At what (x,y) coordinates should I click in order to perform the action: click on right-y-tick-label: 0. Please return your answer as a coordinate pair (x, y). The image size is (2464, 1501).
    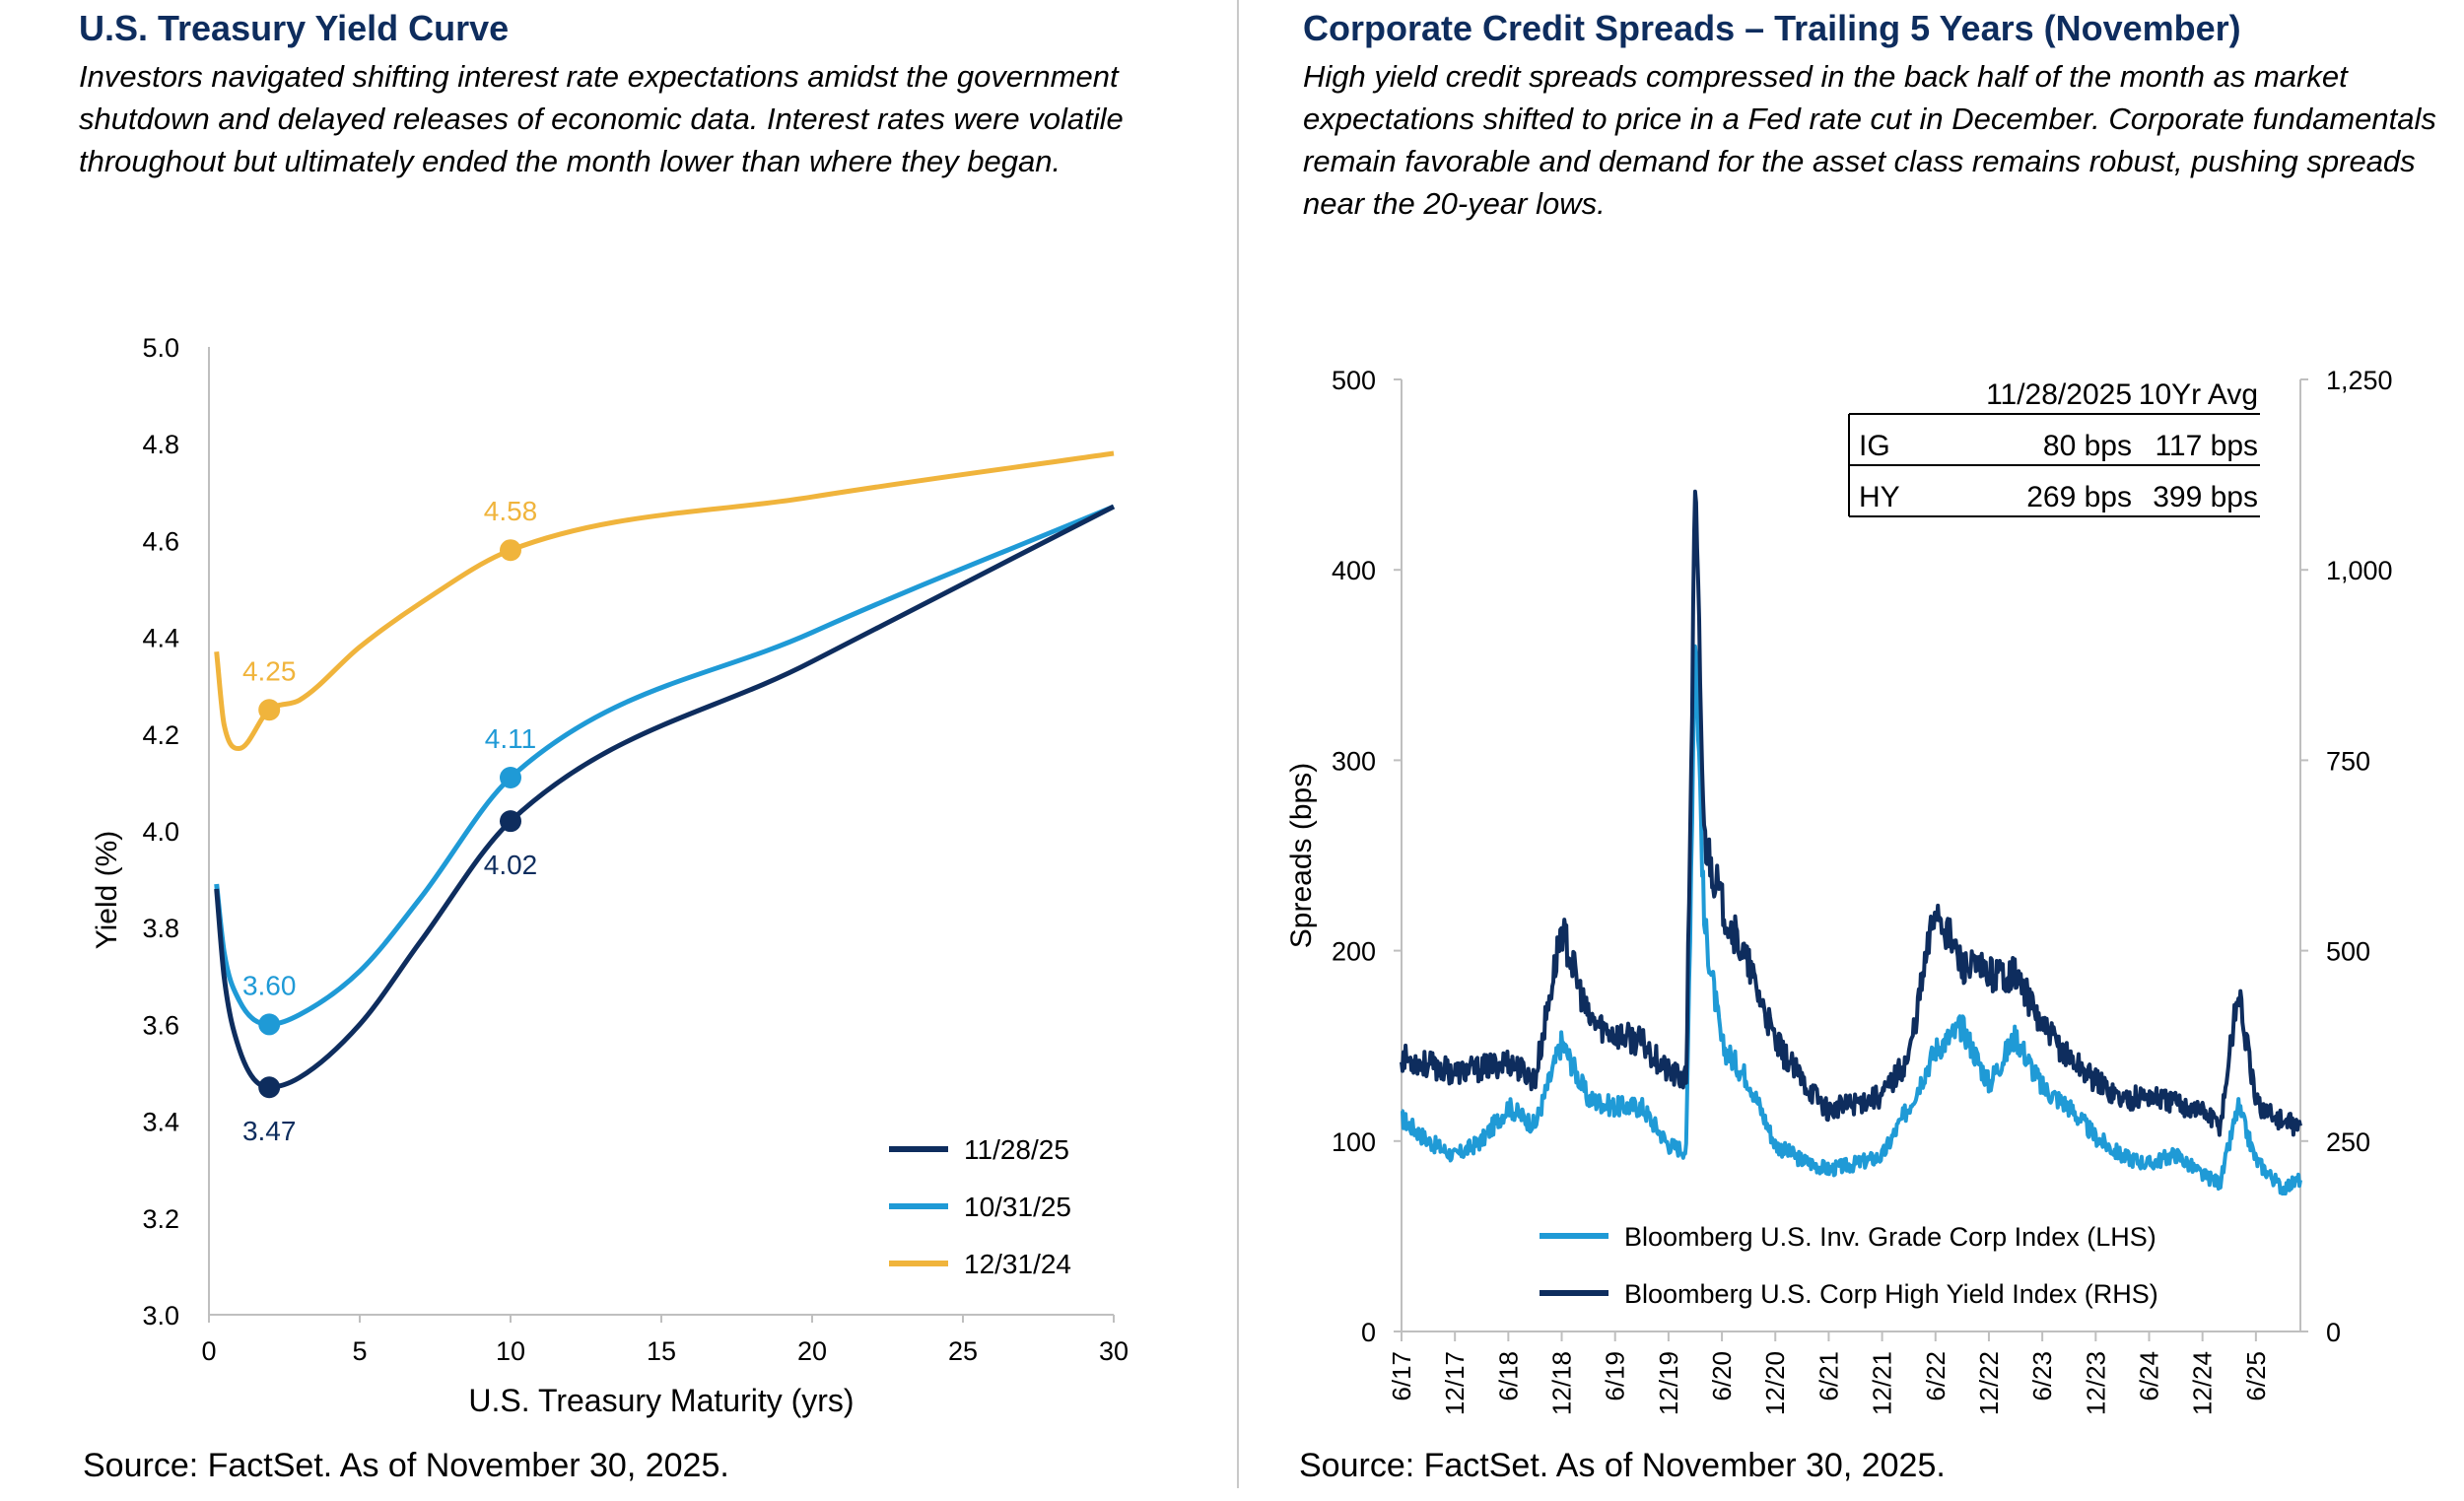
    Looking at the image, I should click on (2333, 1332).